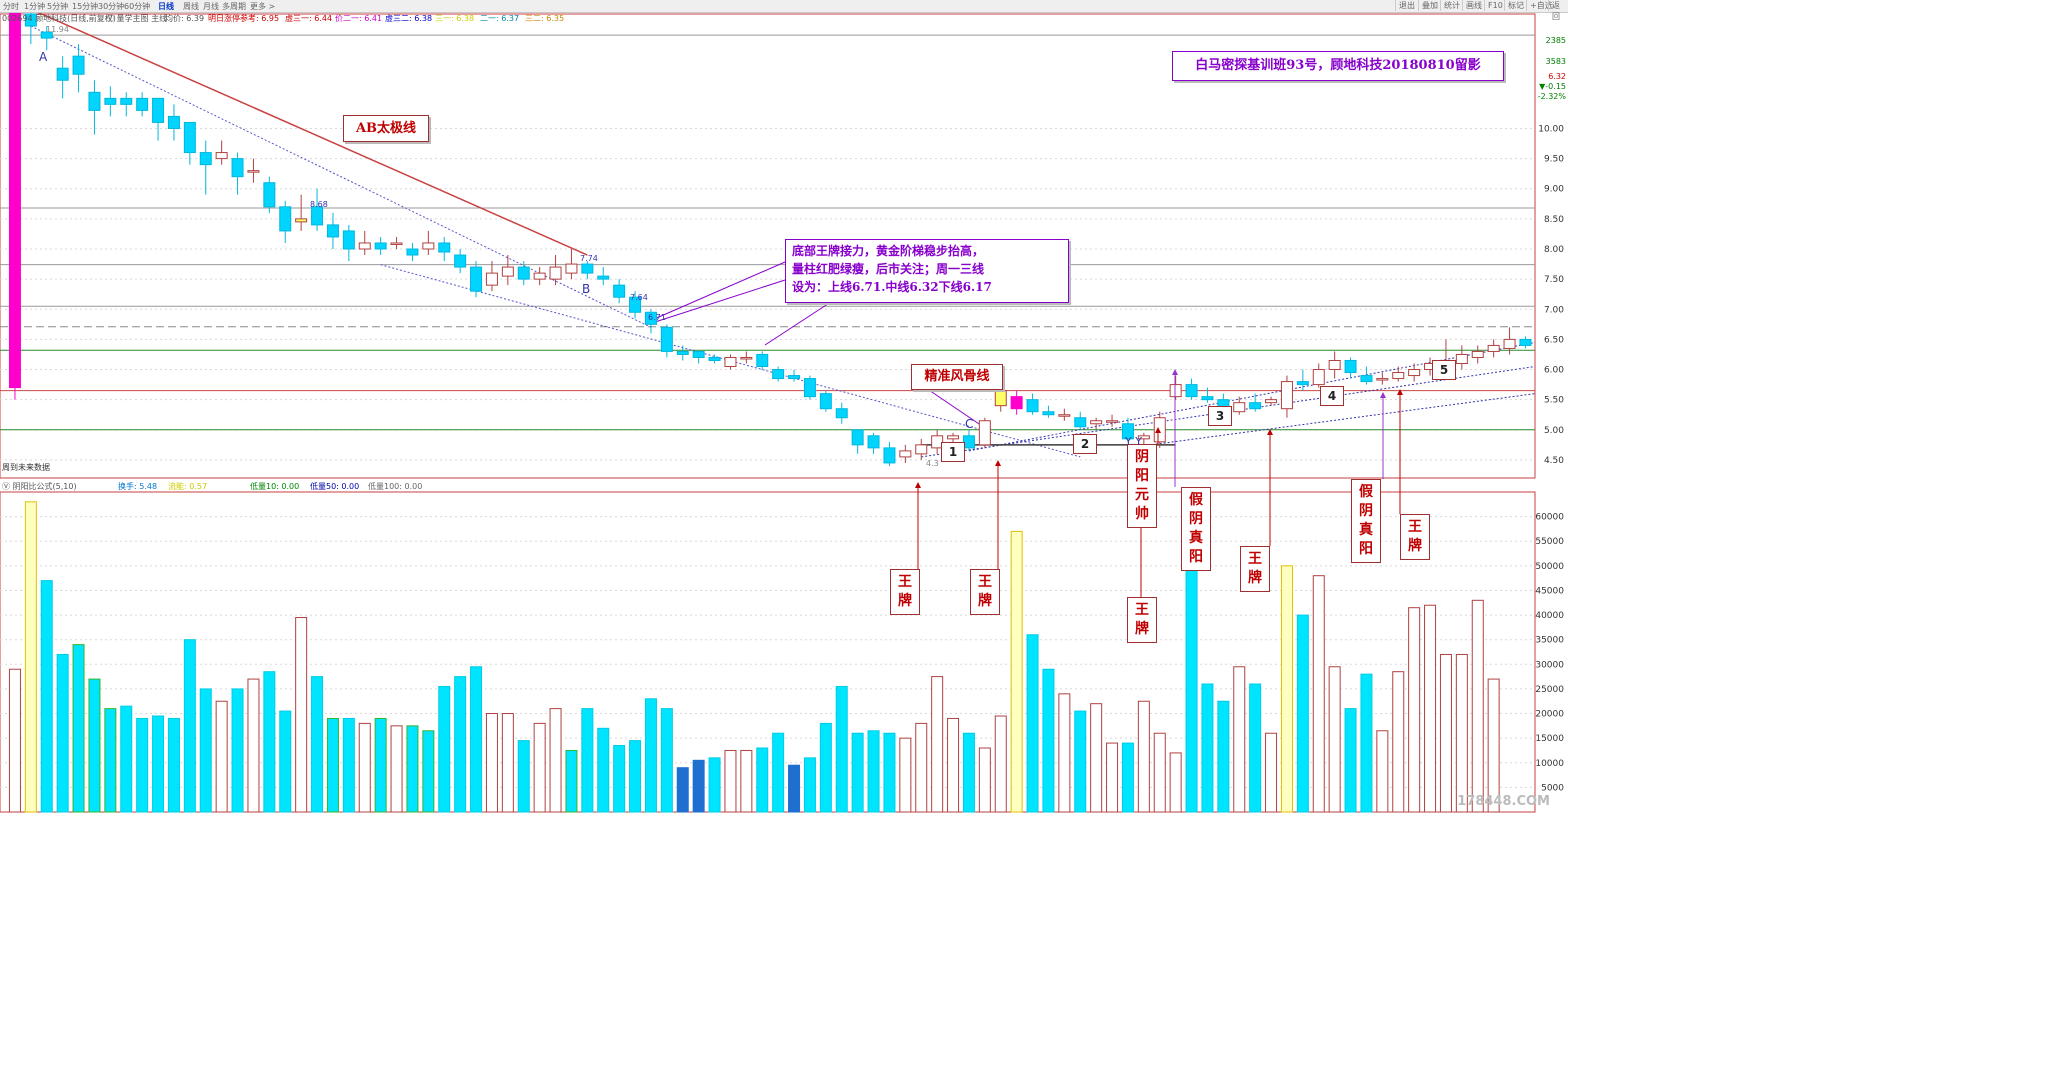 The width and height of the screenshot is (2072, 1080). What do you see at coordinates (985, 601) in the screenshot?
I see `vnote-2-char-2: 牌` at bounding box center [985, 601].